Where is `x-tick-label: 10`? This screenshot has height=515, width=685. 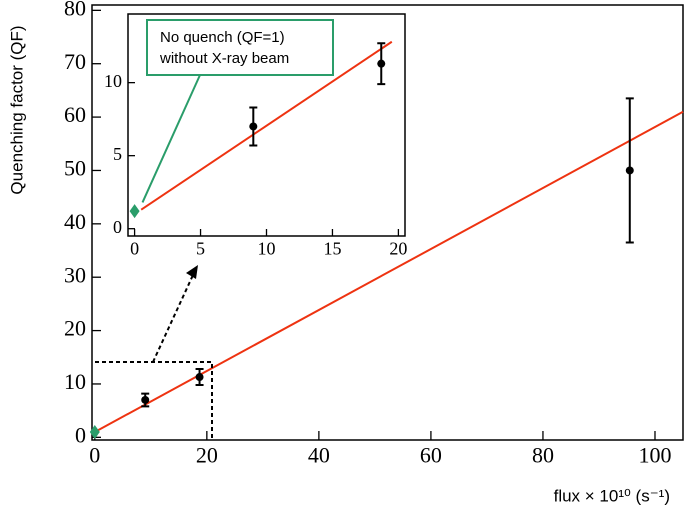 x-tick-label: 10 is located at coordinates (267, 249).